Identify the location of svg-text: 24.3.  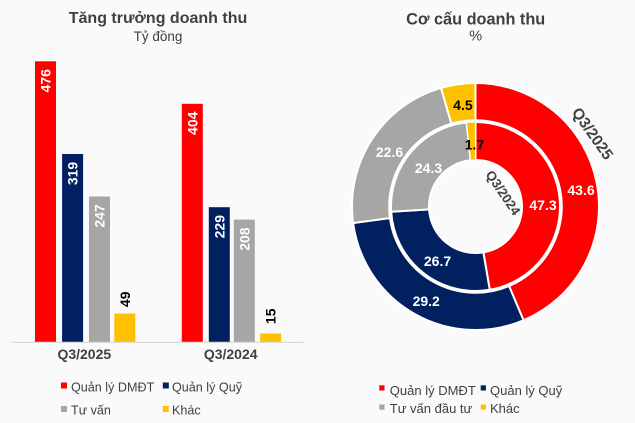
(428, 168).